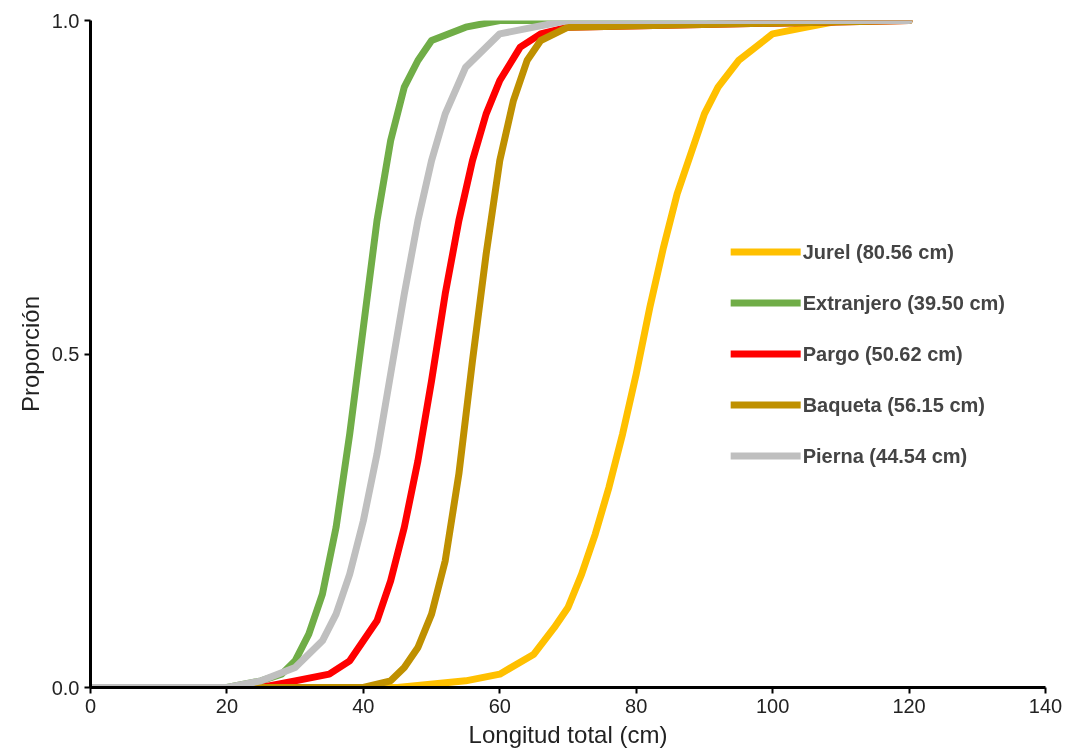  Describe the element at coordinates (65, 20) in the screenshot. I see `y-tick-label: 1.0` at that location.